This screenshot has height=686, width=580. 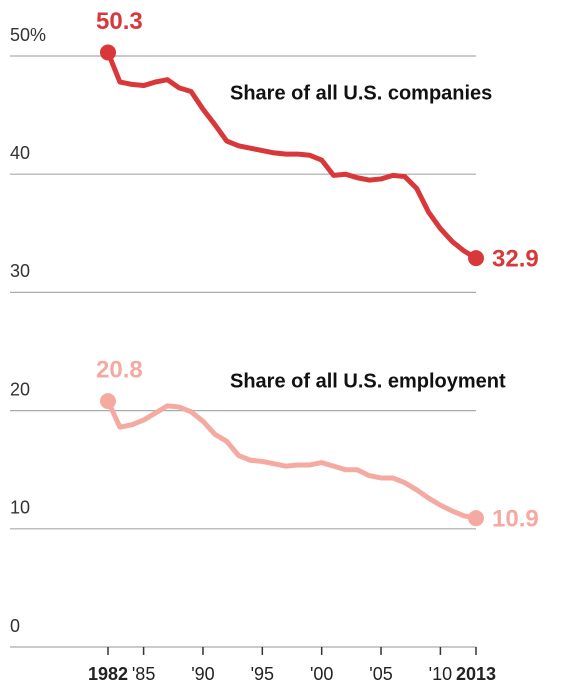 What do you see at coordinates (515, 258) in the screenshot?
I see `value-label: 32.9` at bounding box center [515, 258].